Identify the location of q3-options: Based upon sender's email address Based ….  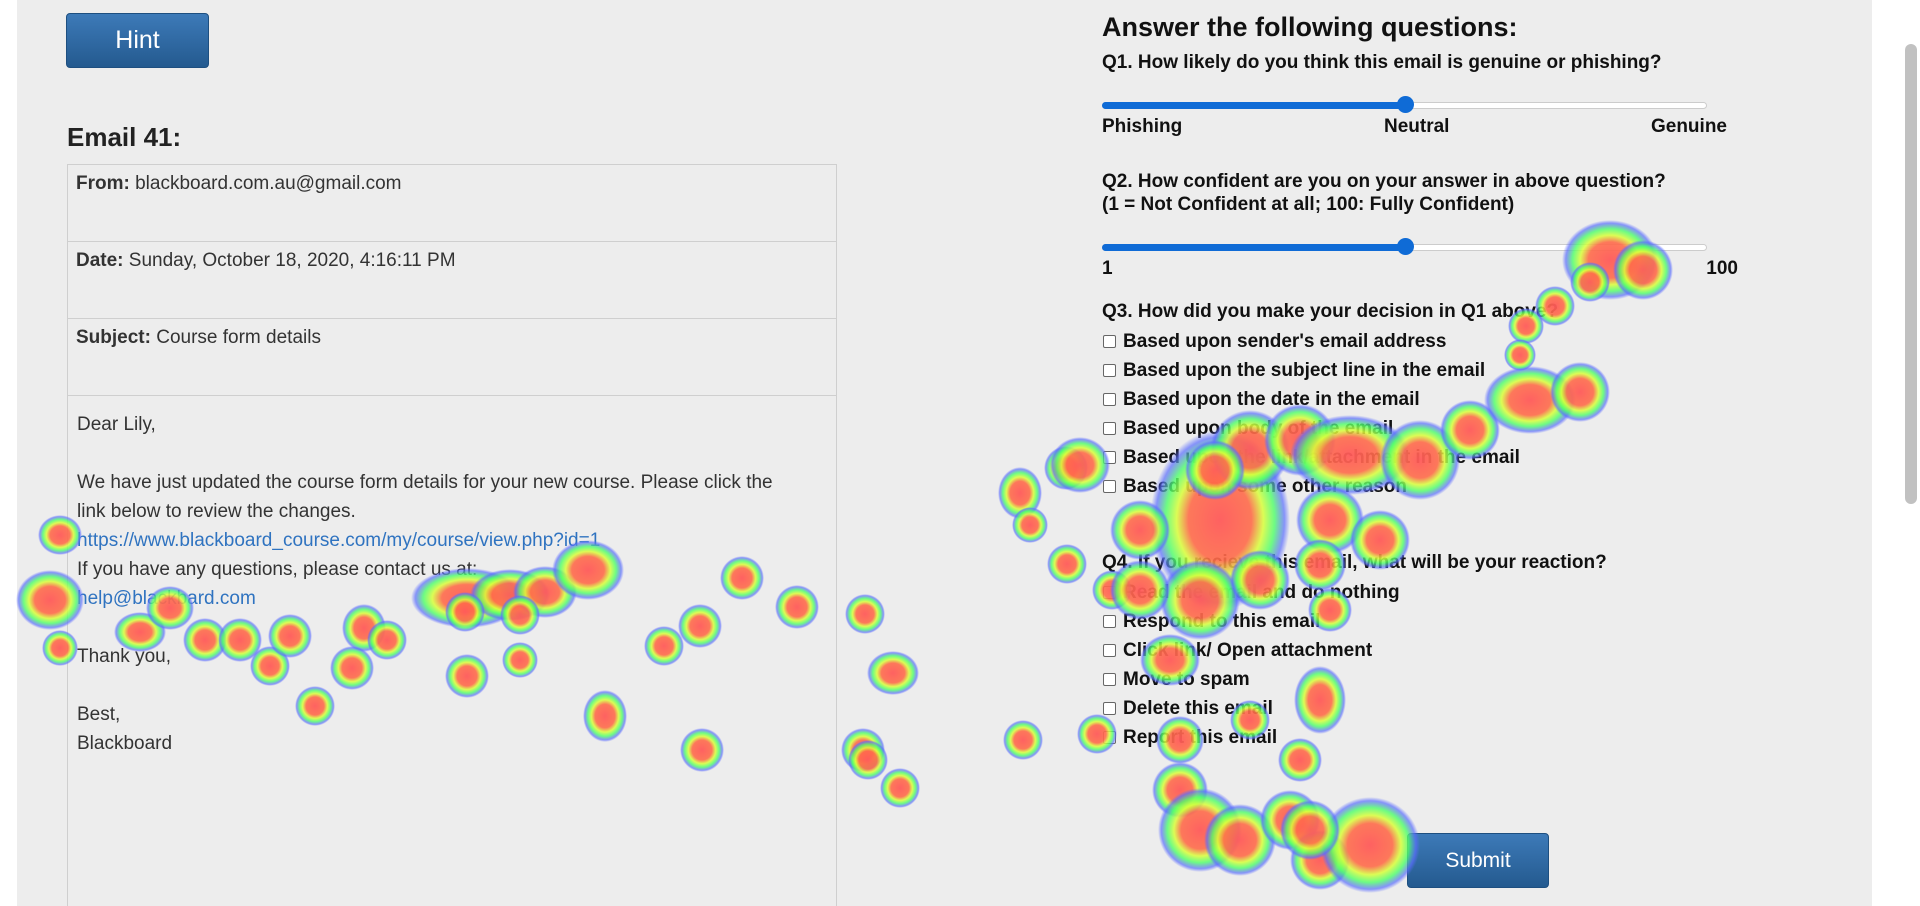
(1452, 414).